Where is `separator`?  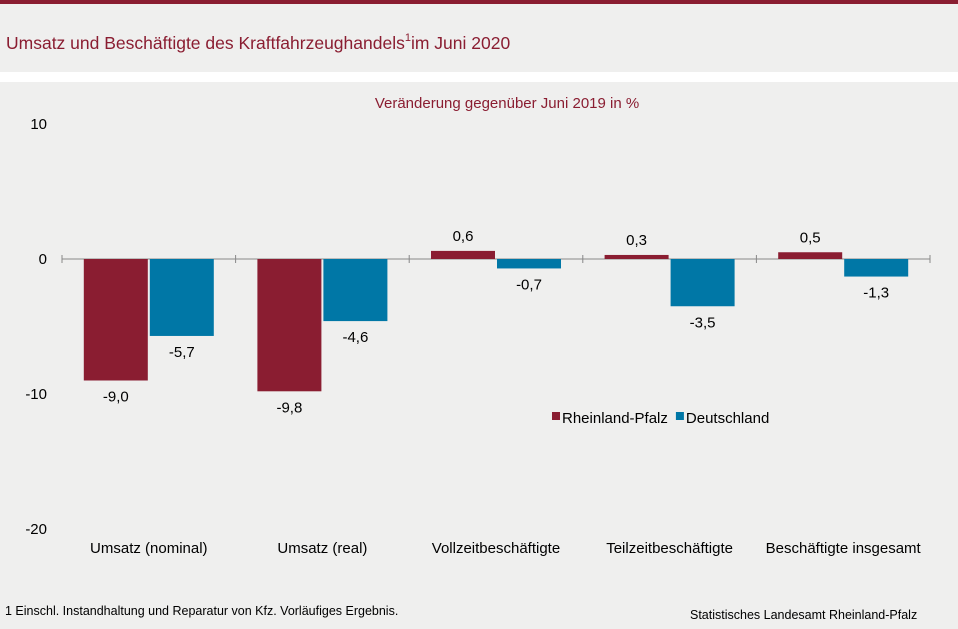 separator is located at coordinates (479, 77).